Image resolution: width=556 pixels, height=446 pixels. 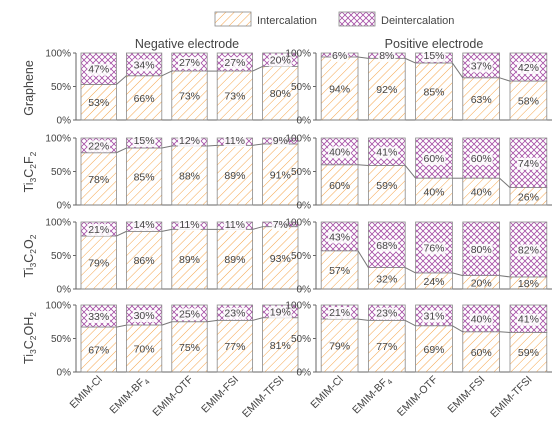 What do you see at coordinates (98, 146) in the screenshot?
I see `data-label-deintercalation: 22%` at bounding box center [98, 146].